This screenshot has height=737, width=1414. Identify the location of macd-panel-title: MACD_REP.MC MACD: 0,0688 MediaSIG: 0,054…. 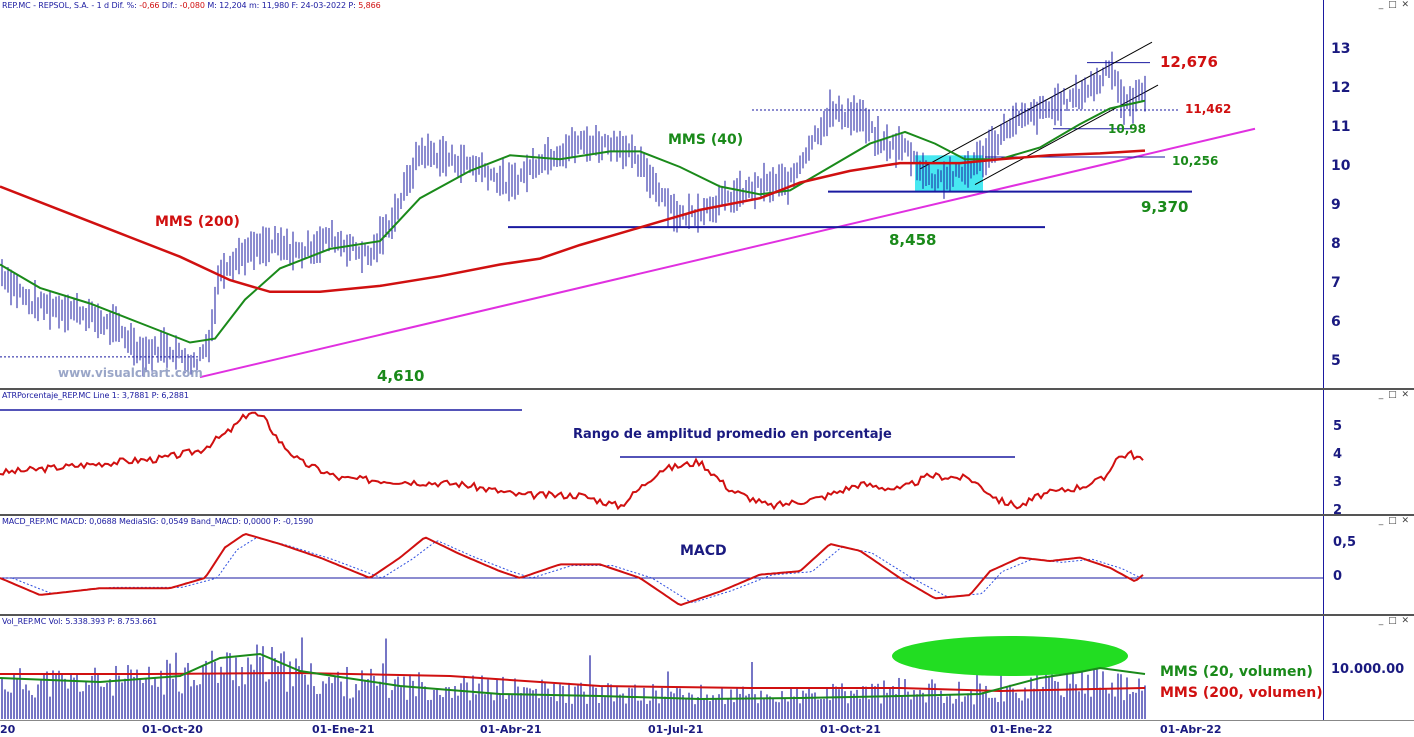
(158, 521).